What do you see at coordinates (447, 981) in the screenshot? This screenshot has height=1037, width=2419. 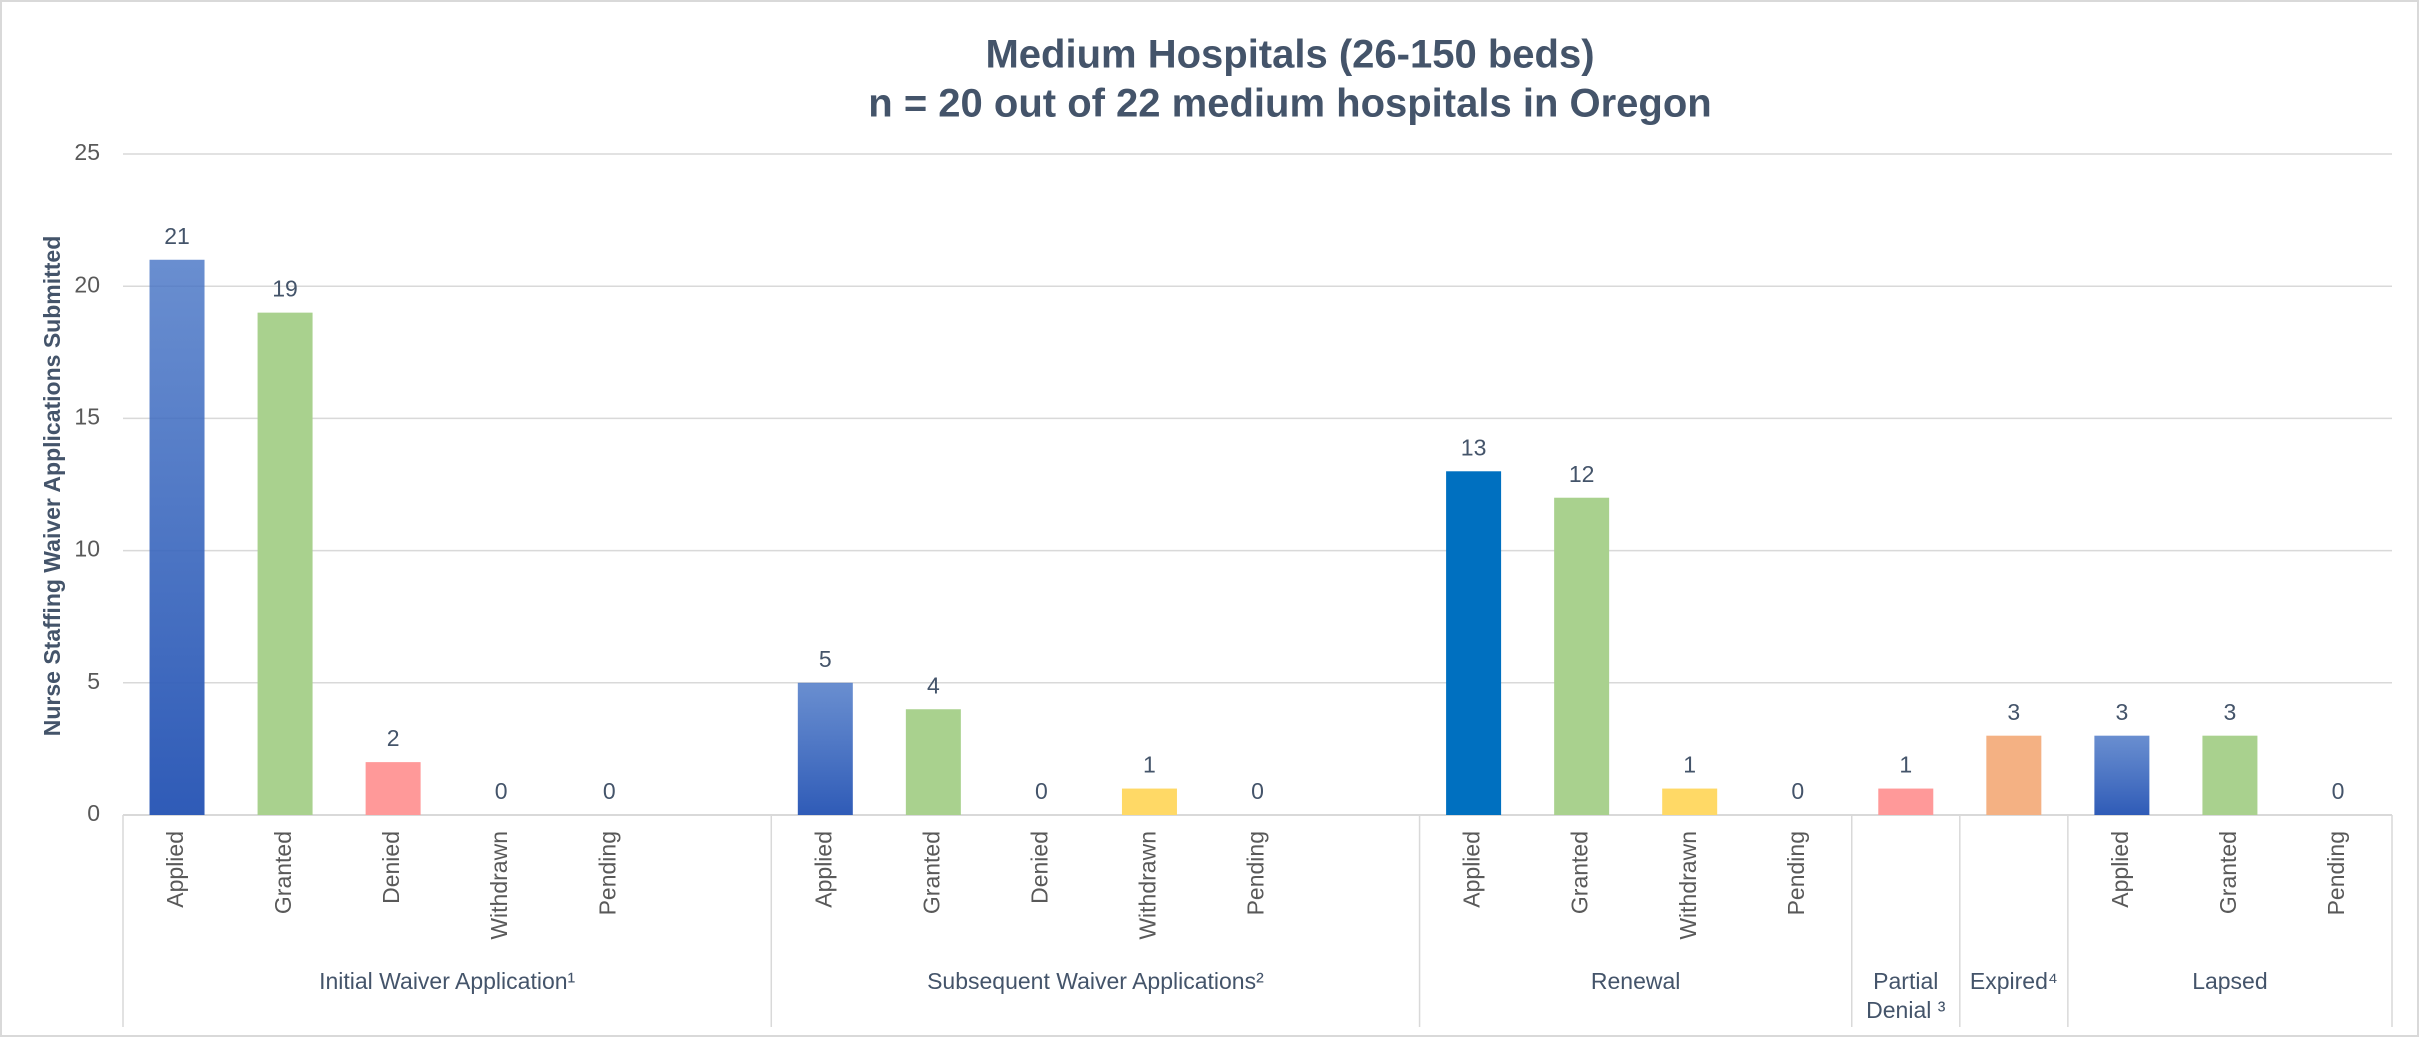 I see `group-label: Initial Waiver Application¹` at bounding box center [447, 981].